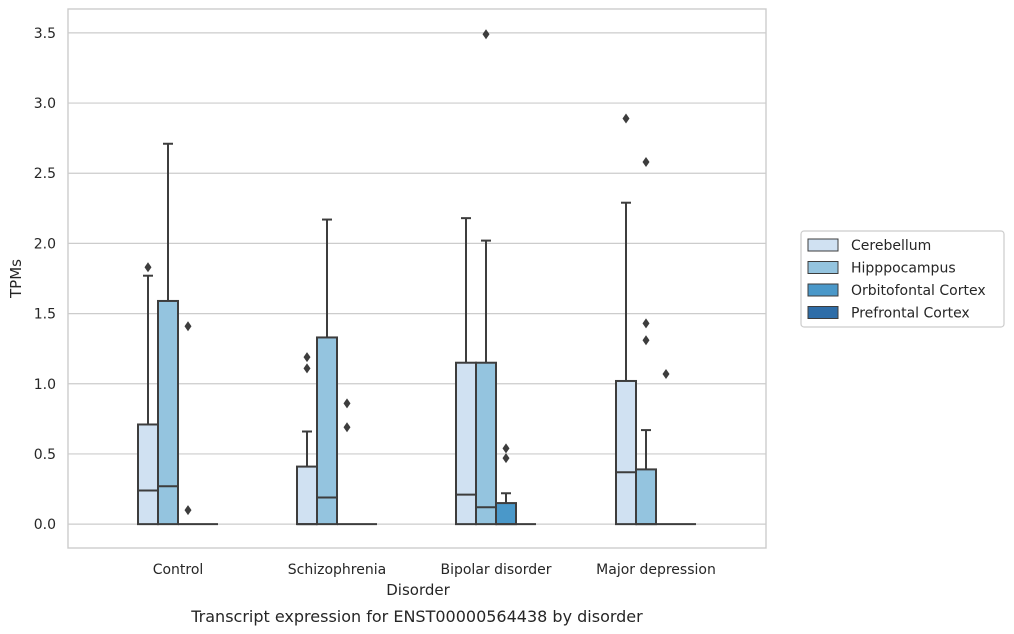  What do you see at coordinates (495, 570) in the screenshot?
I see `x-tick-label: Bipolar disorder` at bounding box center [495, 570].